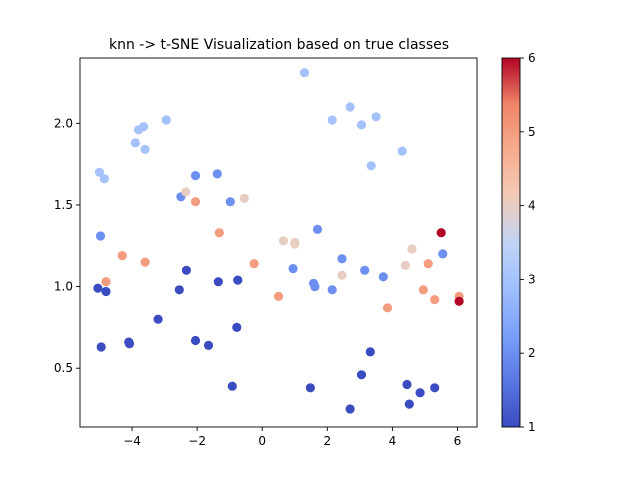  Describe the element at coordinates (532, 58) in the screenshot. I see `colorbar-tick-label: 6` at that location.